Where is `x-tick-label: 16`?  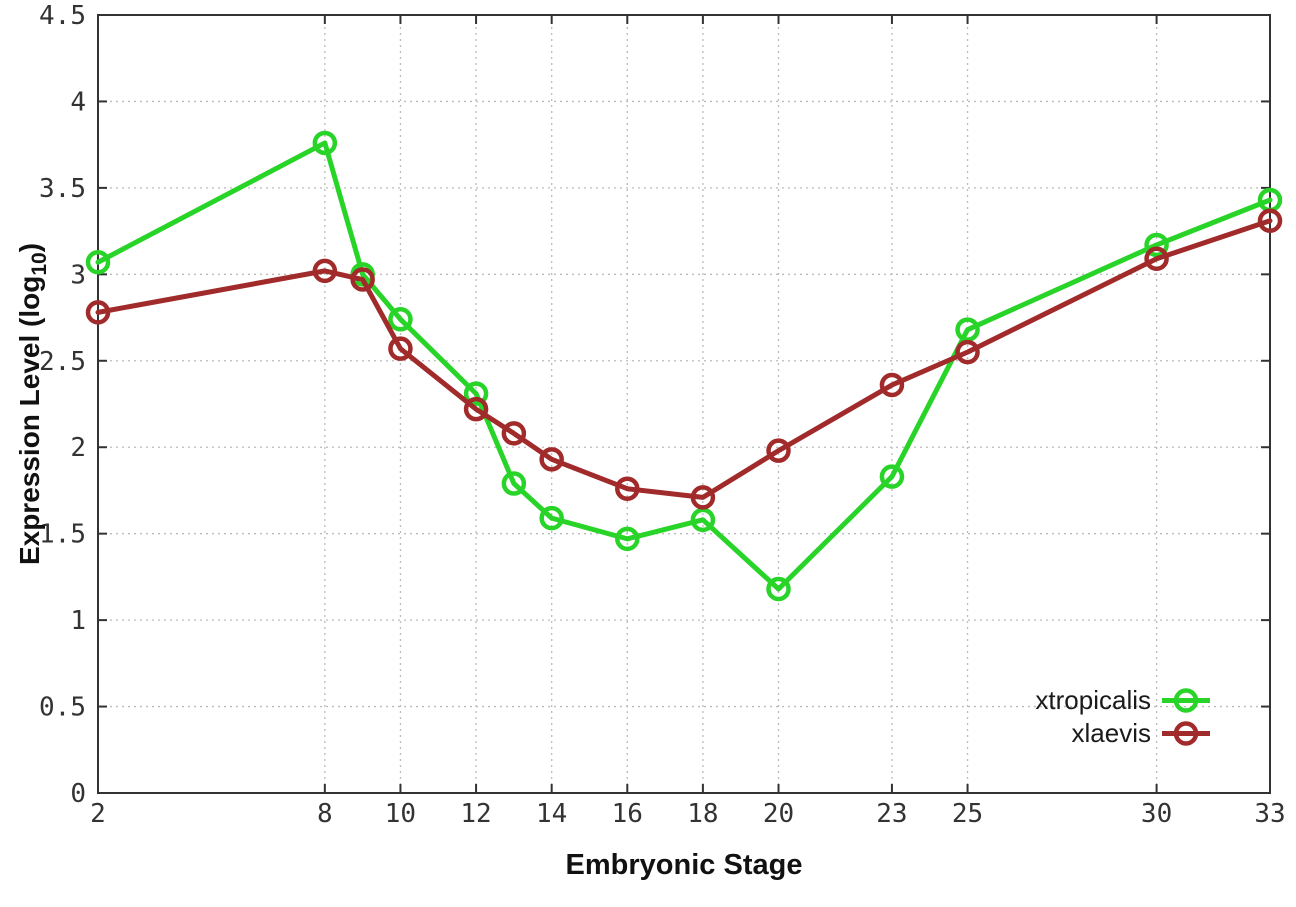 x-tick-label: 16 is located at coordinates (627, 814).